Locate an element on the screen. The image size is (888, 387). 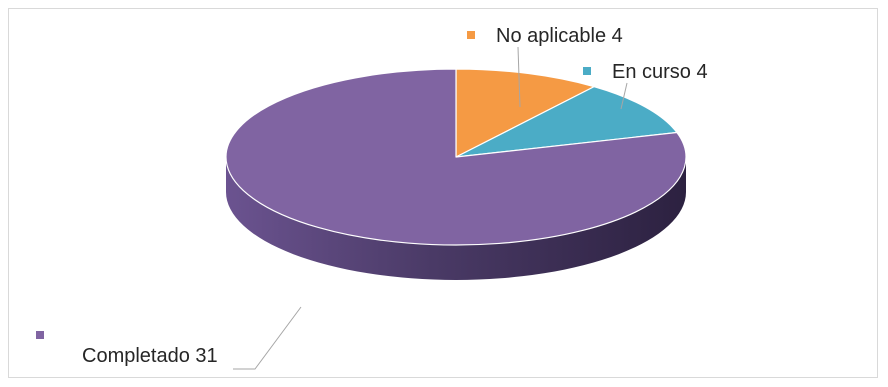
data-label-completado: Completado 31 is located at coordinates (150, 356).